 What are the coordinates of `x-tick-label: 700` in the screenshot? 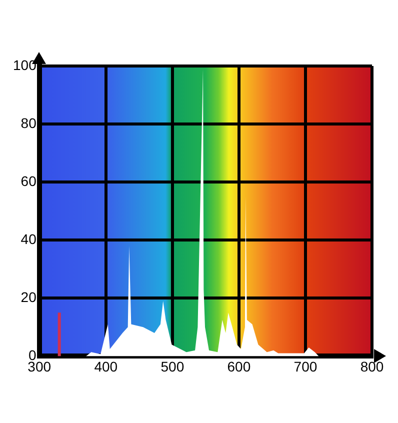 It's located at (306, 366).